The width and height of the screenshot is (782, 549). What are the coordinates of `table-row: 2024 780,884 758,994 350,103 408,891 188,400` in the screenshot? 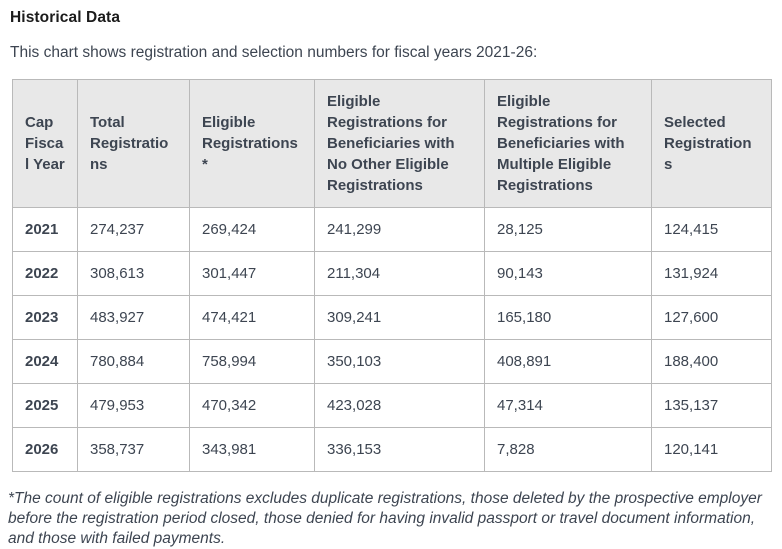 It's located at (392, 361).